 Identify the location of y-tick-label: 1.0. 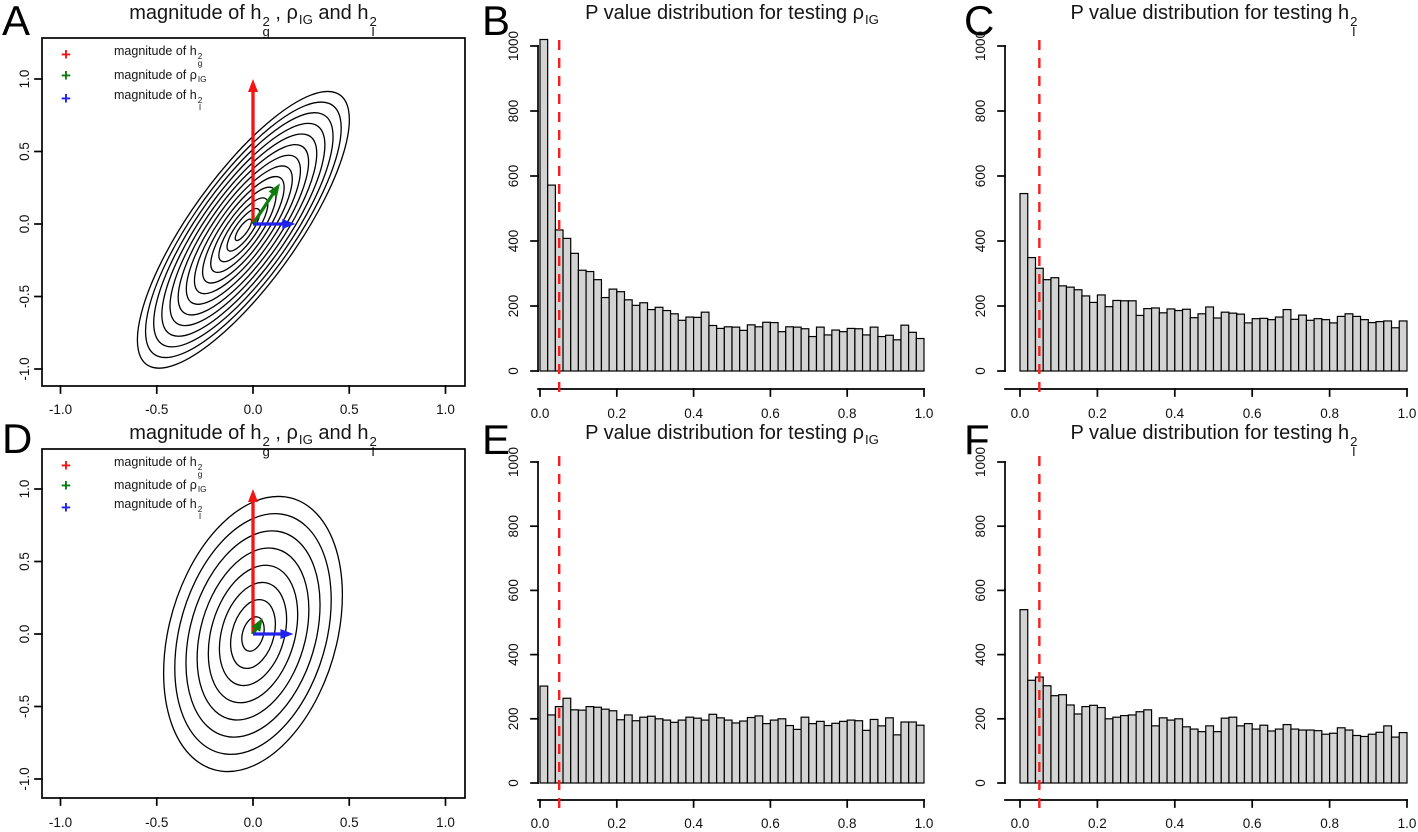
(24, 489).